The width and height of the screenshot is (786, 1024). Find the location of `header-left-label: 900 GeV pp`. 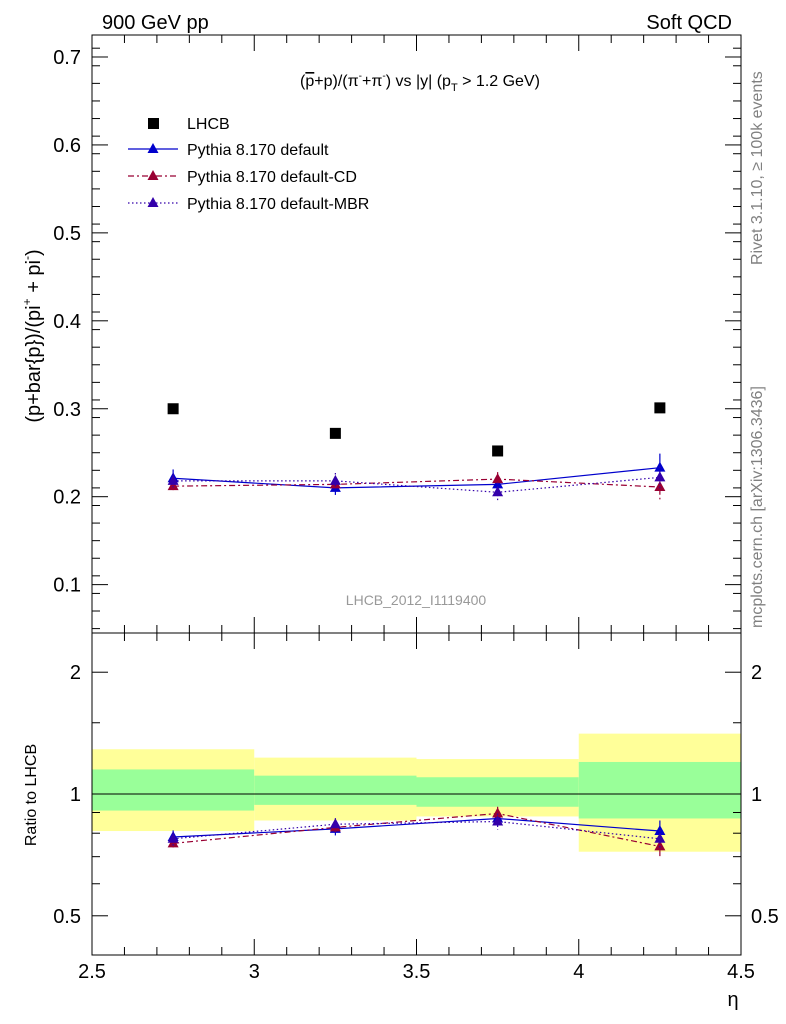

header-left-label: 900 GeV pp is located at coordinates (155, 23).